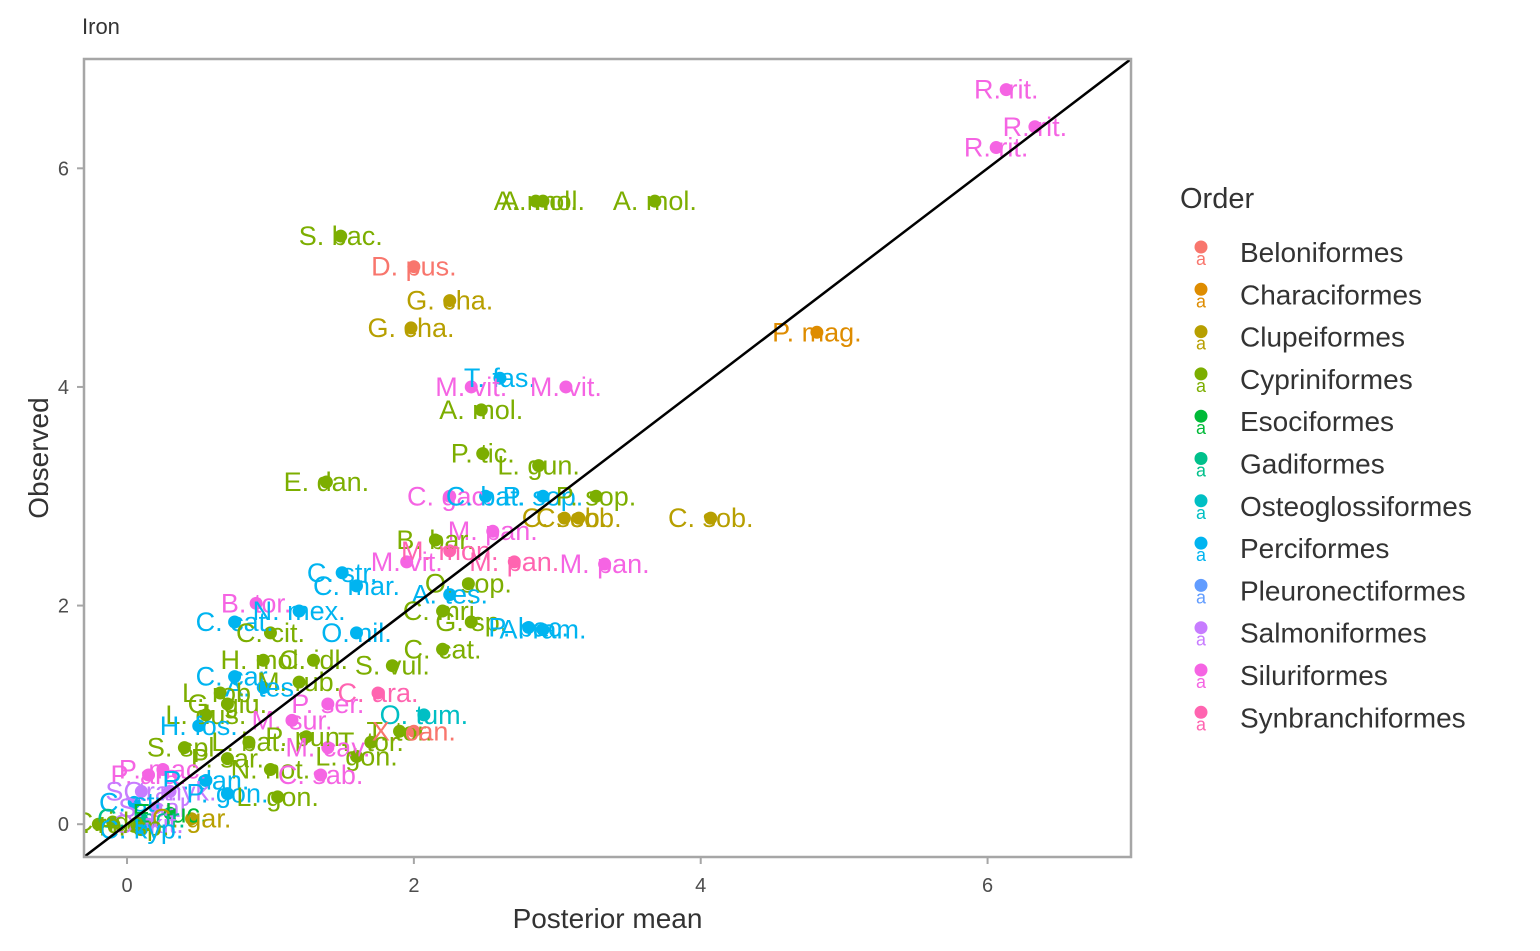 The height and width of the screenshot is (951, 1540). What do you see at coordinates (341, 236) in the screenshot?
I see `point-label: S. bac.` at bounding box center [341, 236].